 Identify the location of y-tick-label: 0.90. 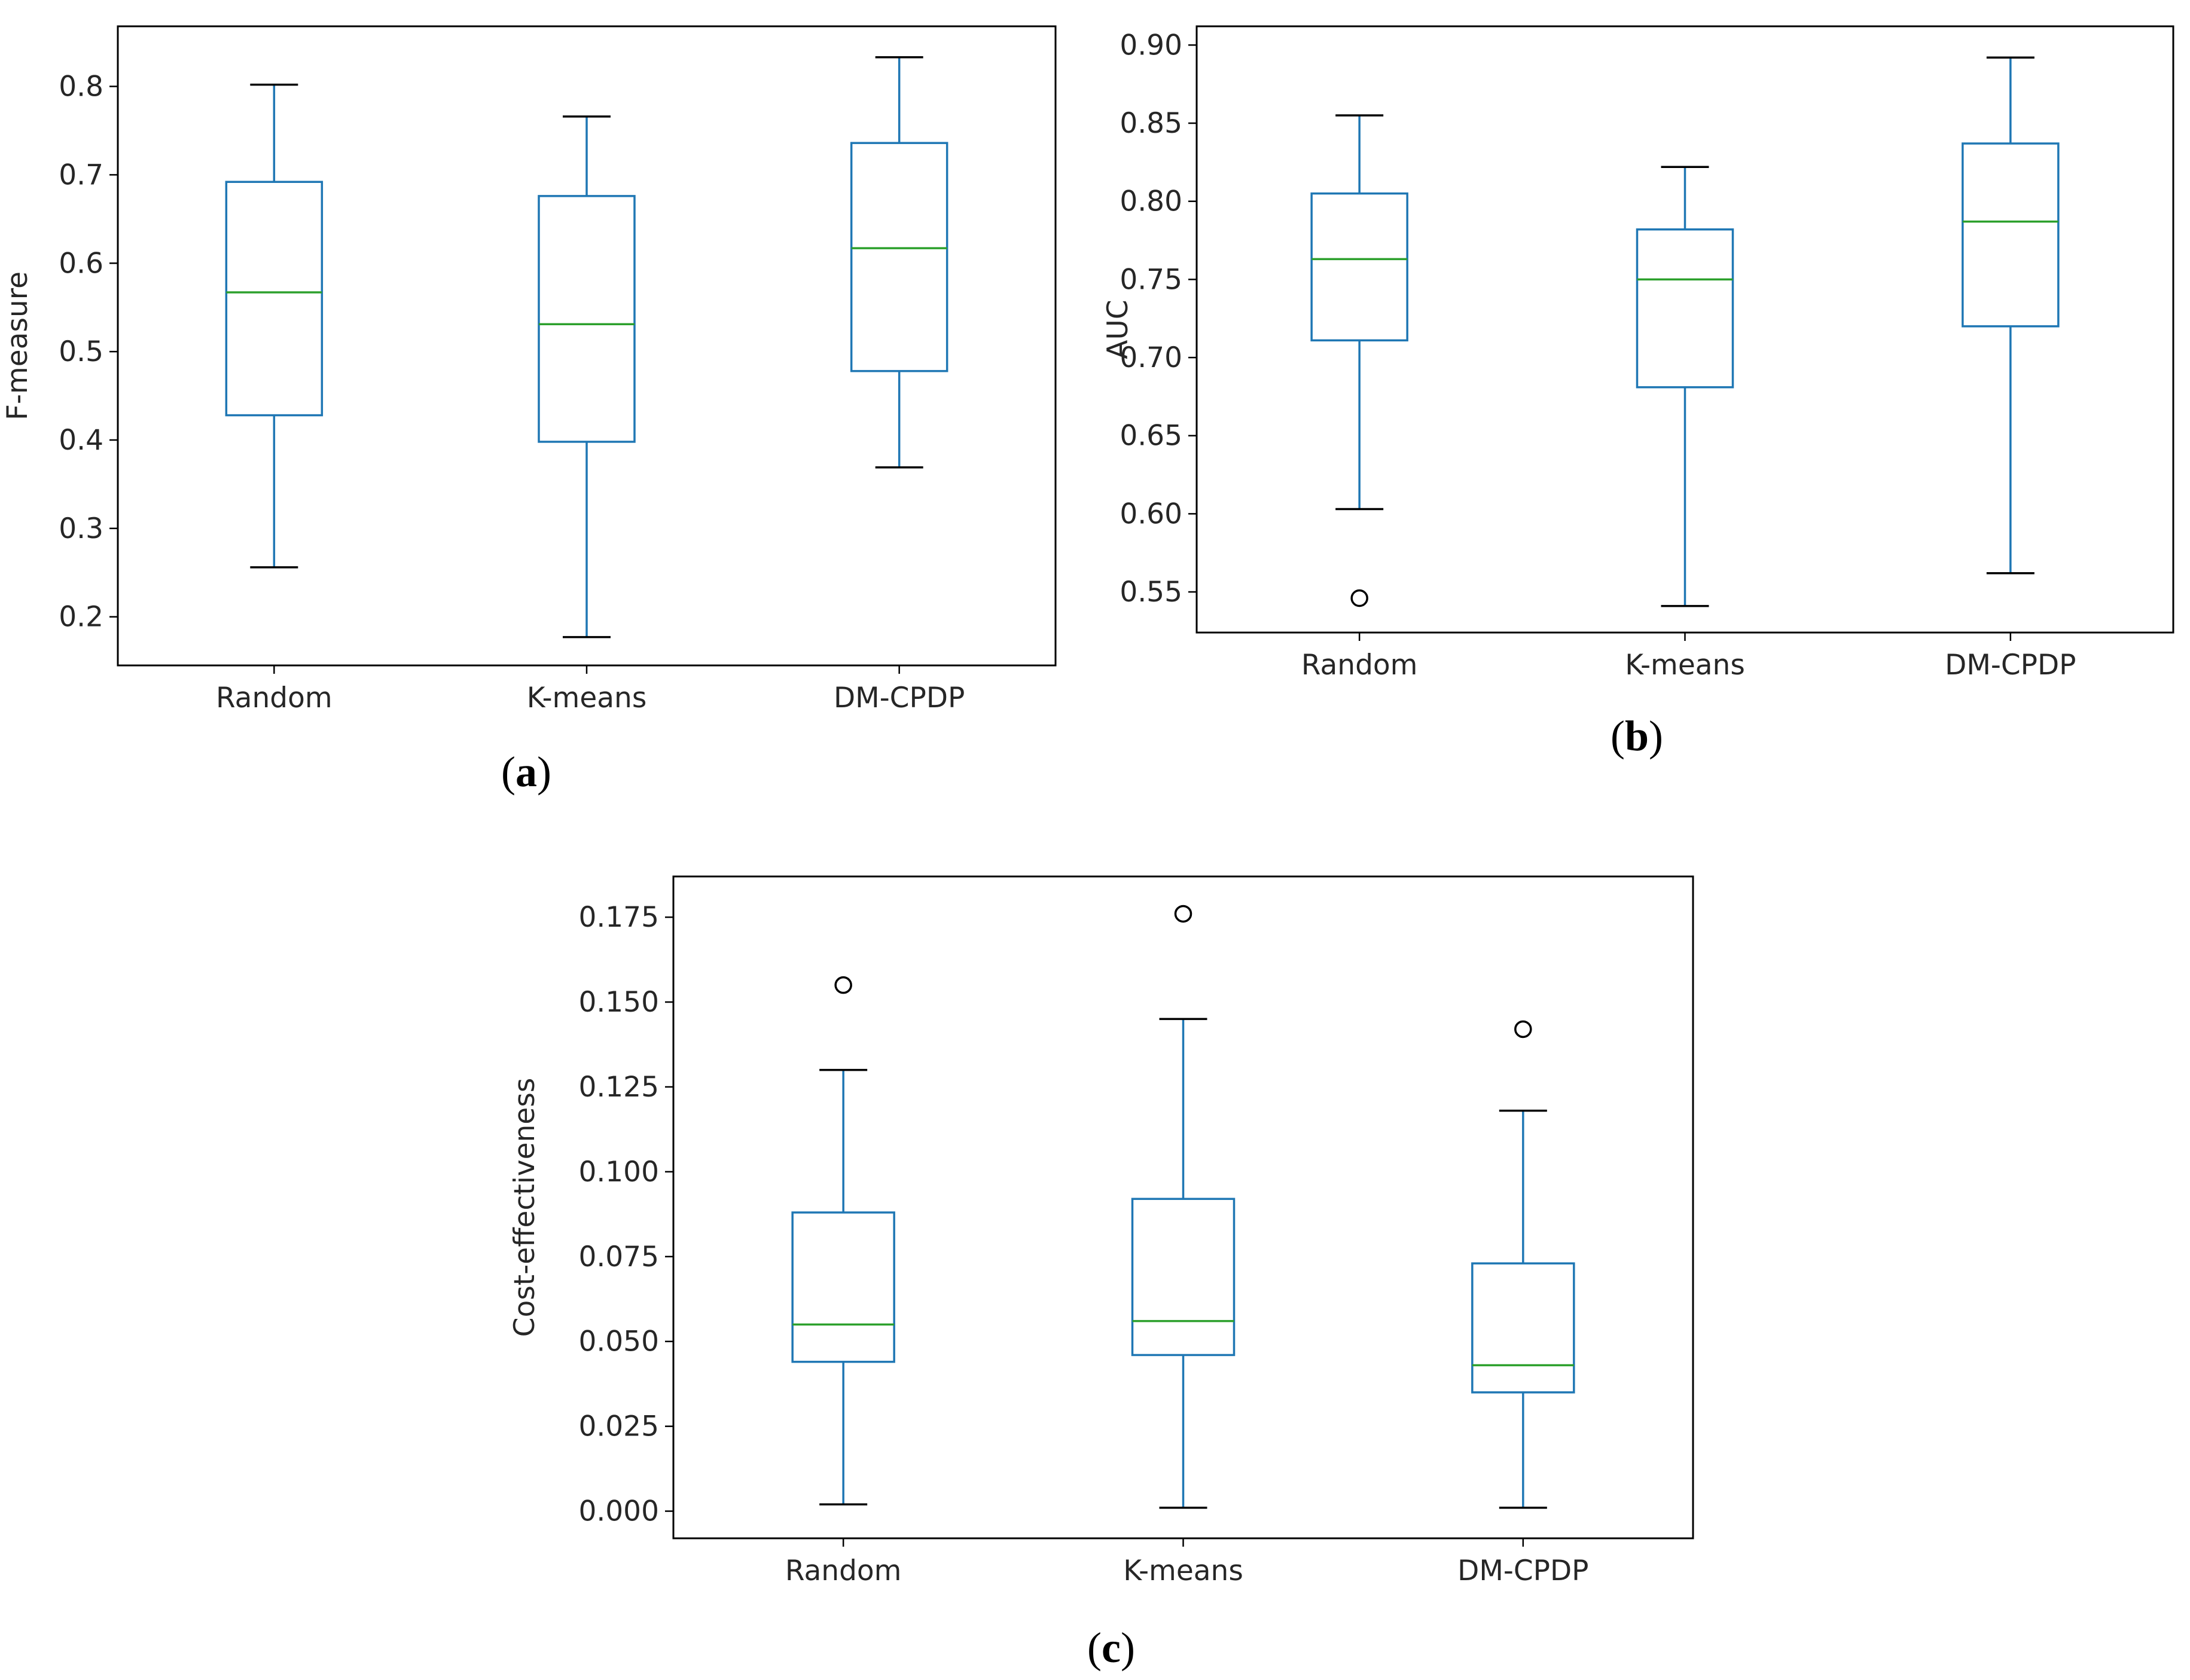
(1151, 45).